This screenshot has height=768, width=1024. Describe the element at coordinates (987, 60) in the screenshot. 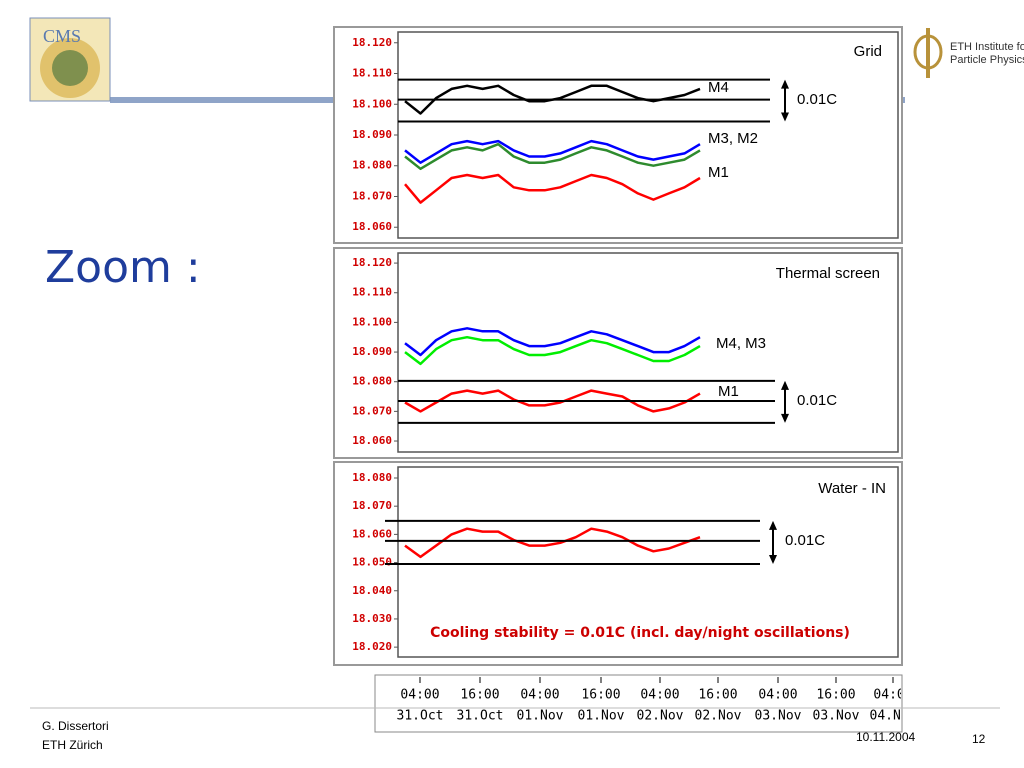

I see `logo-text: Particle Physics` at that location.